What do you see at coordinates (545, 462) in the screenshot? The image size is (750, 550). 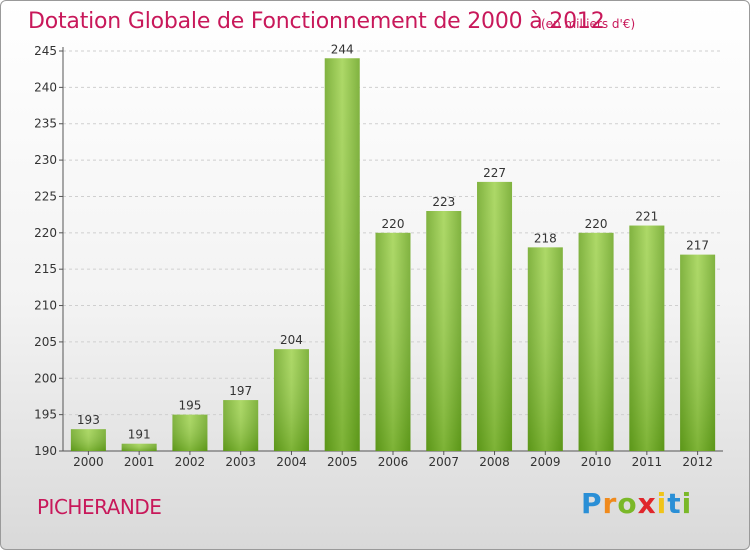 I see `x-tick-label: 2009` at bounding box center [545, 462].